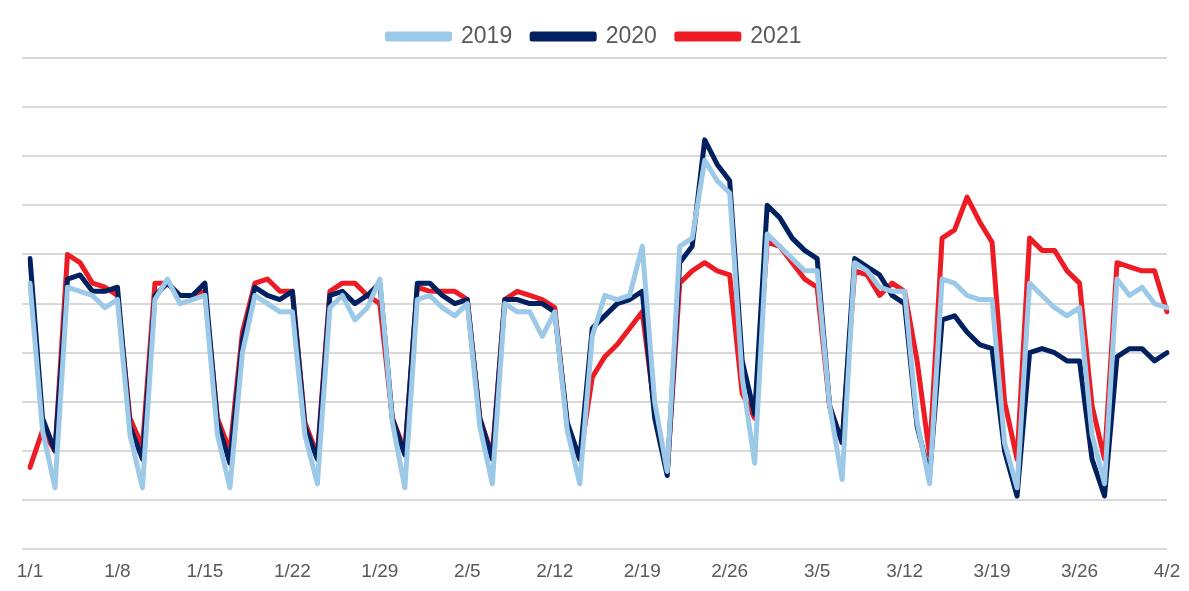  I want to click on x-tick-label: 1/1, so click(30, 570).